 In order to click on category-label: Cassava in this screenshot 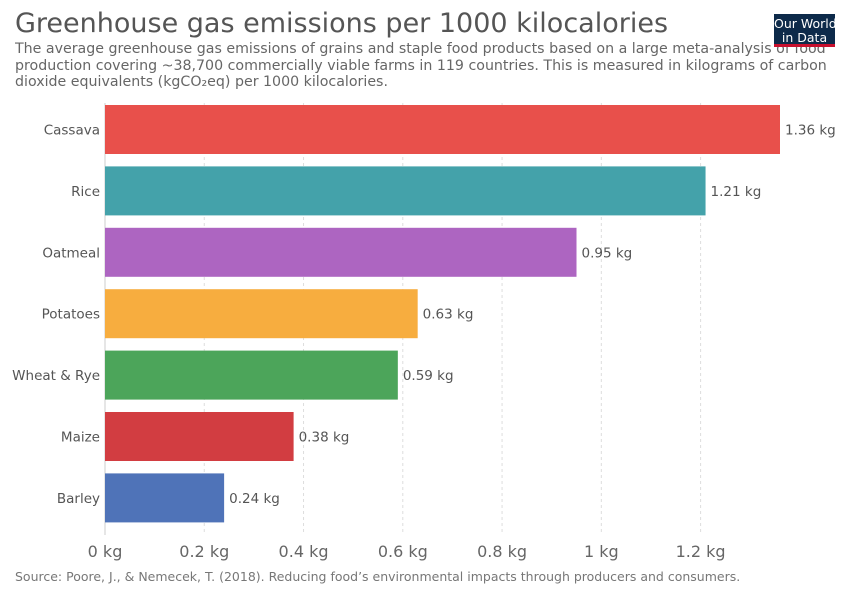, I will do `click(72, 131)`.